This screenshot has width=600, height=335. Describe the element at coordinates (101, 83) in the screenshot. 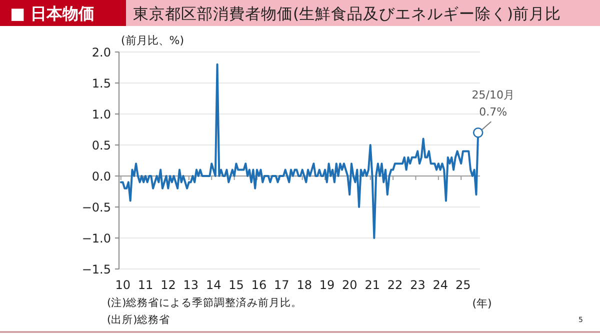

I see `y-tick-label: 1.5` at that location.